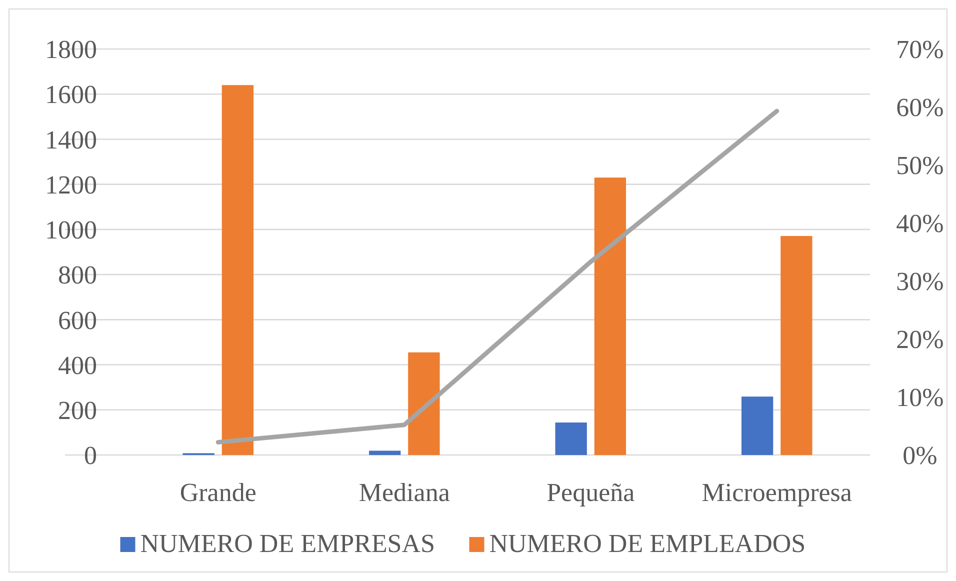 This screenshot has width=956, height=581. Describe the element at coordinates (920, 281) in the screenshot. I see `y2-tick-label: 30%` at that location.